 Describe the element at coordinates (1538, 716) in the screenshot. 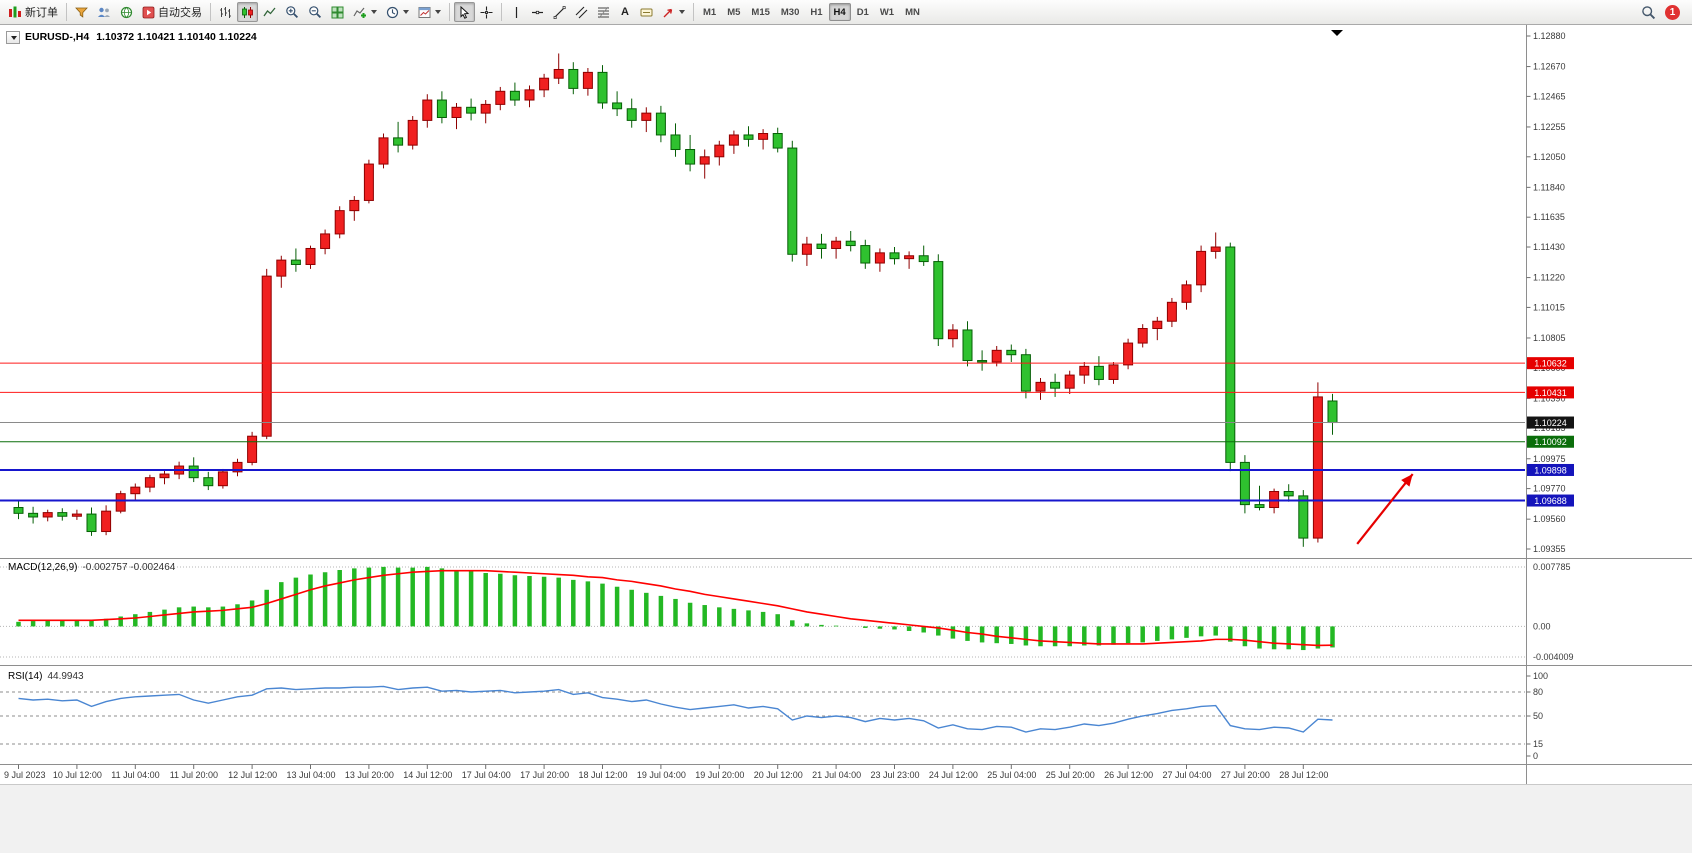

I see `svg-text: 50` at that location.